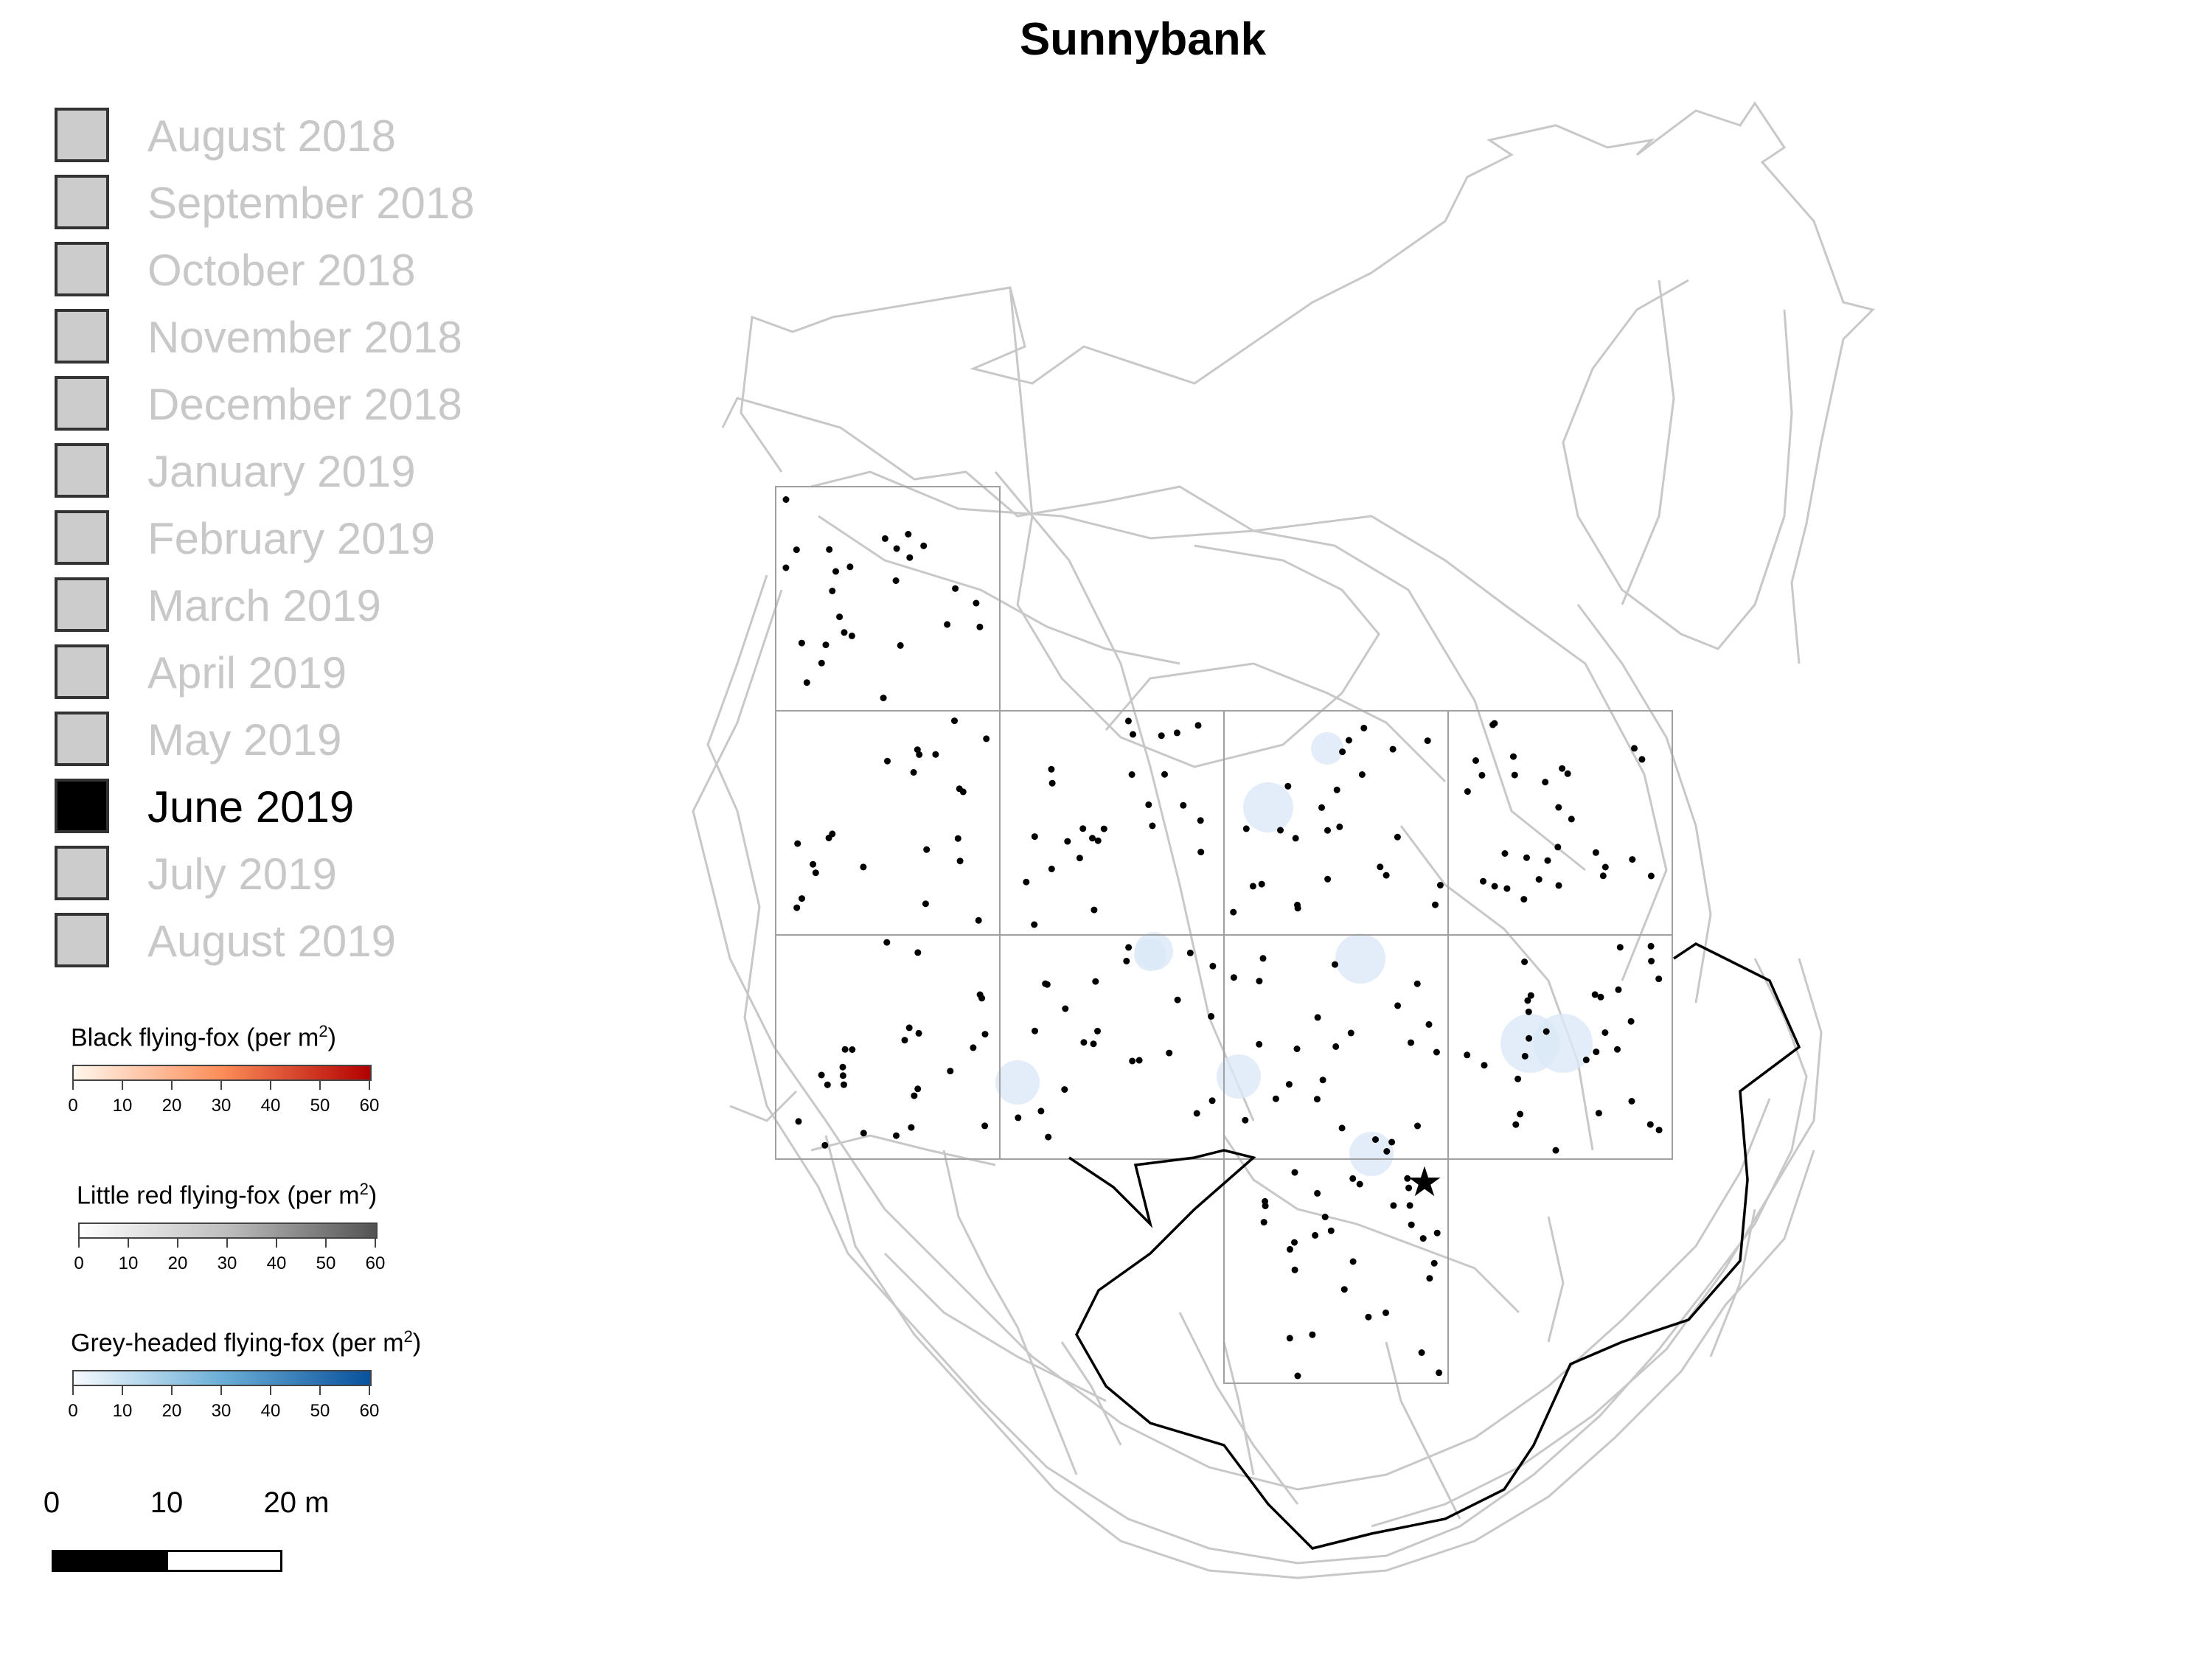 This screenshot has width=2212, height=1659. Describe the element at coordinates (222, 1378) in the screenshot. I see `colorbar-gradient` at that location.